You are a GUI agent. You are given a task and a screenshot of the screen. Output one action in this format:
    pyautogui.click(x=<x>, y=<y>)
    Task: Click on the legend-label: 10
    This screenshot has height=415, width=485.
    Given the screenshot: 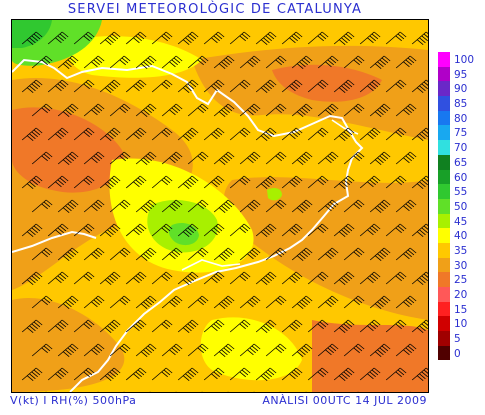 What is the action you would take?
    pyautogui.click(x=461, y=324)
    